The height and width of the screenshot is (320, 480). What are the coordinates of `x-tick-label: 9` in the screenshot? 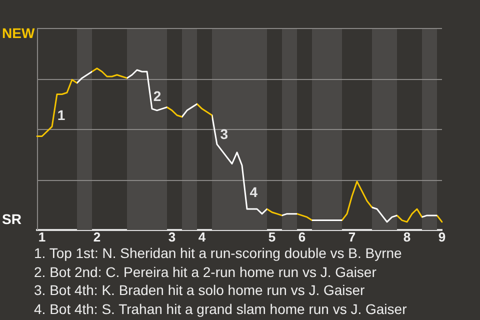 It's located at (442, 236).